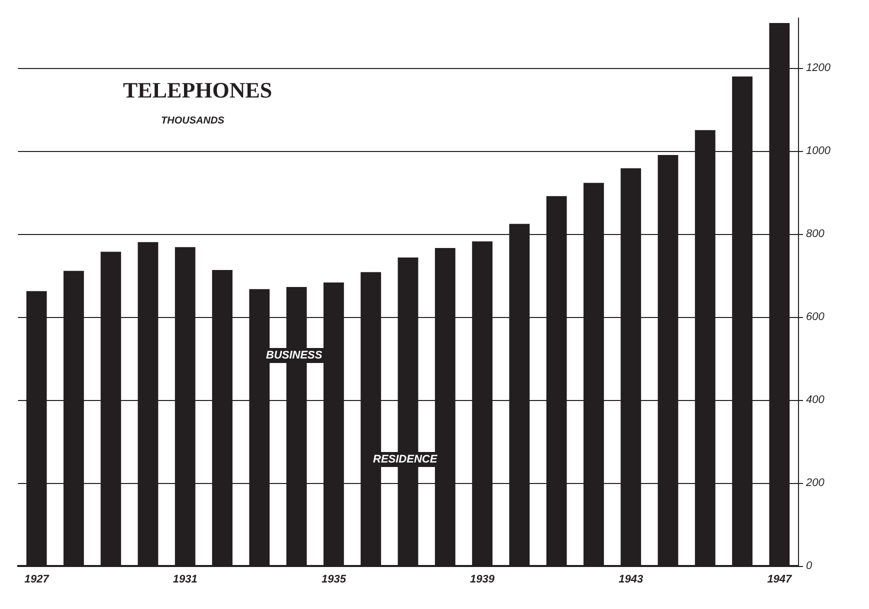 Image resolution: width=869 pixels, height=609 pixels. What do you see at coordinates (197, 90) in the screenshot?
I see `text: TELEPHONES` at bounding box center [197, 90].